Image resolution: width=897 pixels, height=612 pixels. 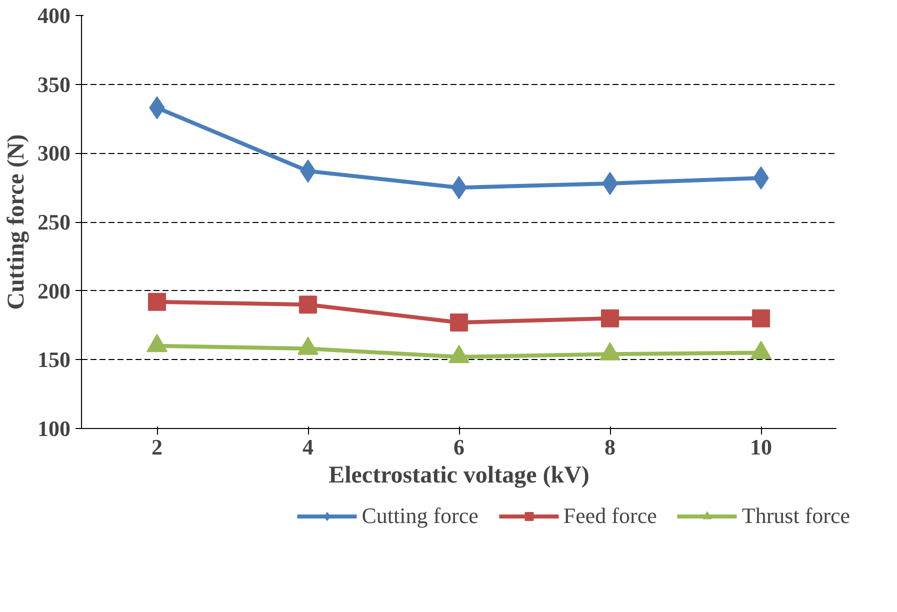 I want to click on x-tick-label: 2, so click(x=157, y=447).